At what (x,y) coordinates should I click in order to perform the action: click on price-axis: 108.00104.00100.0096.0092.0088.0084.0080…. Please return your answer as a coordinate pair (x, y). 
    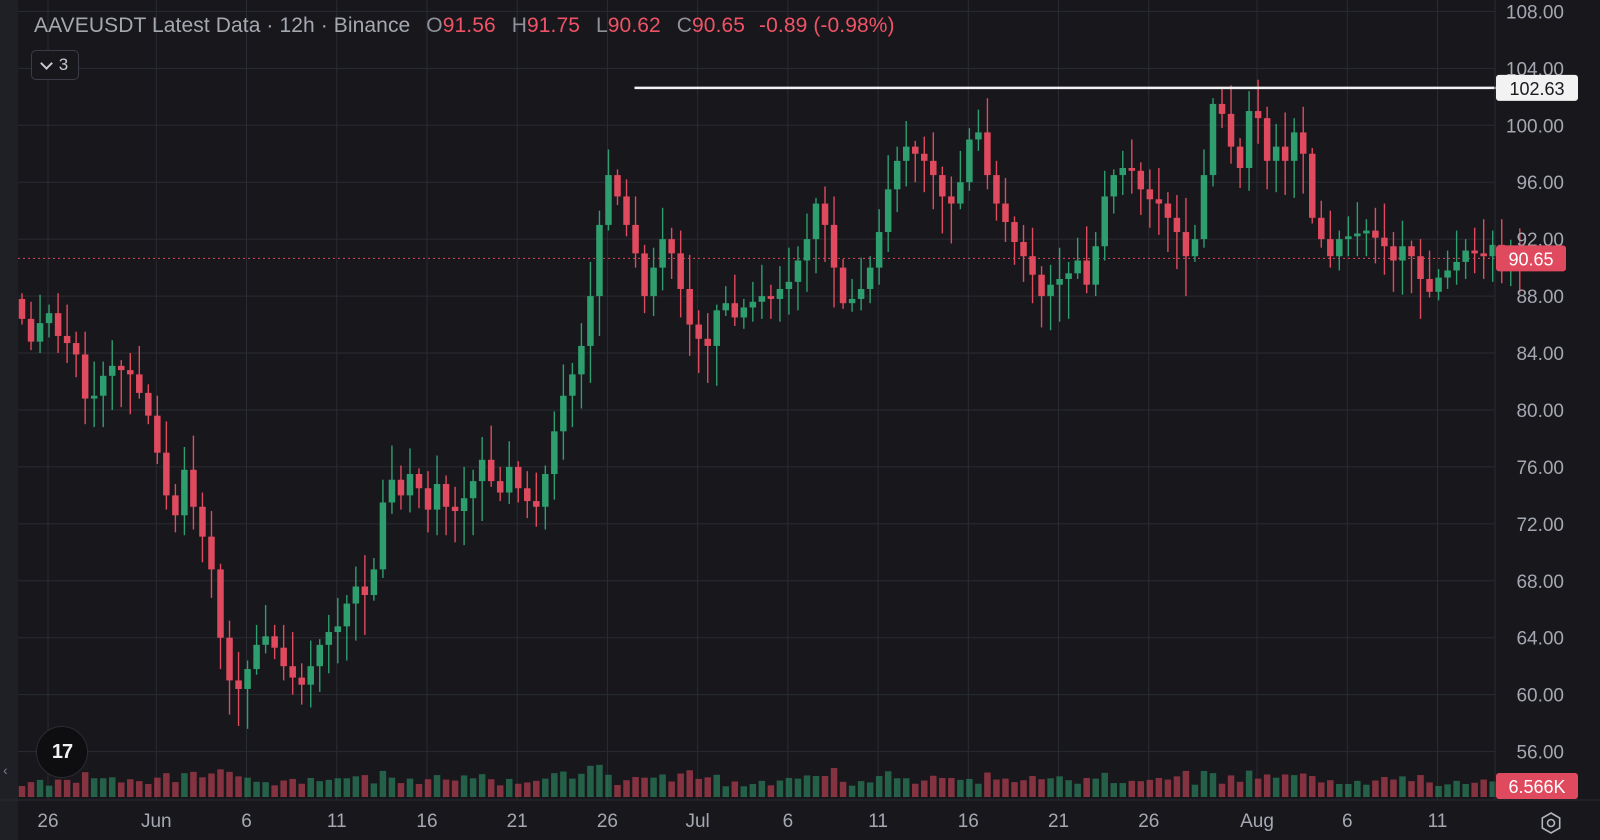
    Looking at the image, I should click on (1535, 382).